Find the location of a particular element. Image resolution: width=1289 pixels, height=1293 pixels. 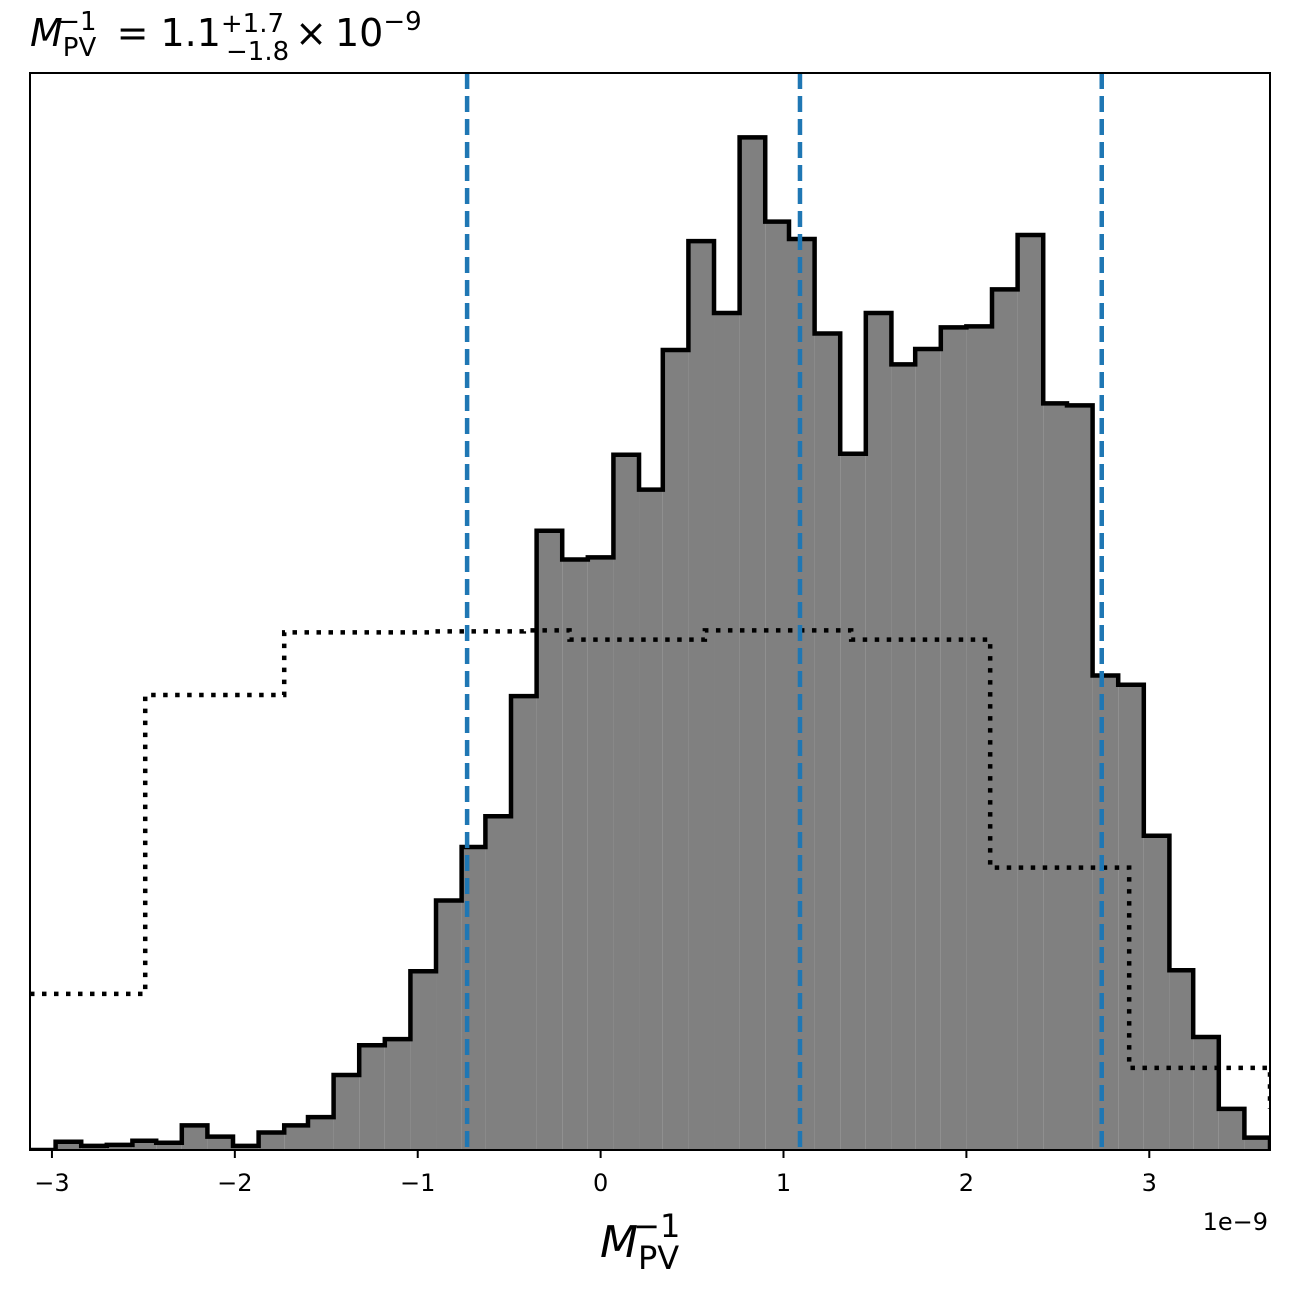

x-tick-label: 1 is located at coordinates (783, 1183).